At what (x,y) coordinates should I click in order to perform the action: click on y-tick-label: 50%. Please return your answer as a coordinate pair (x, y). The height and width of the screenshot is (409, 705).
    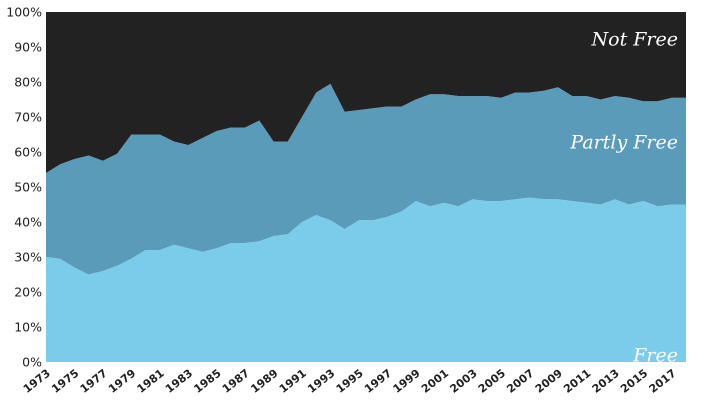
    Looking at the image, I should click on (28, 187).